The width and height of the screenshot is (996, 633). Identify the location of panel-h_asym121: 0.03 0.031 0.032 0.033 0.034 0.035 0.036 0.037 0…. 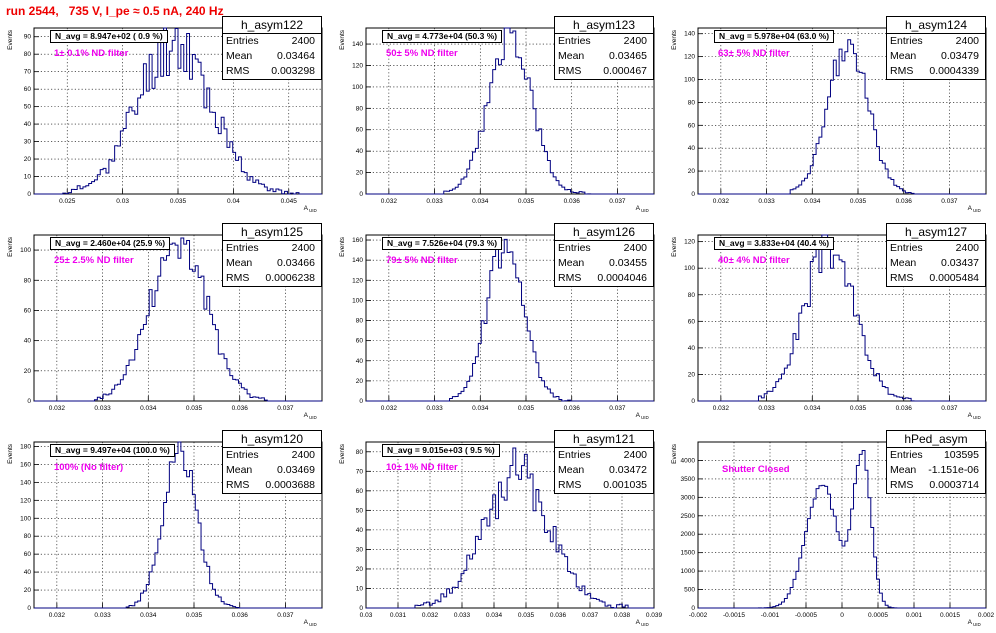
(497, 529).